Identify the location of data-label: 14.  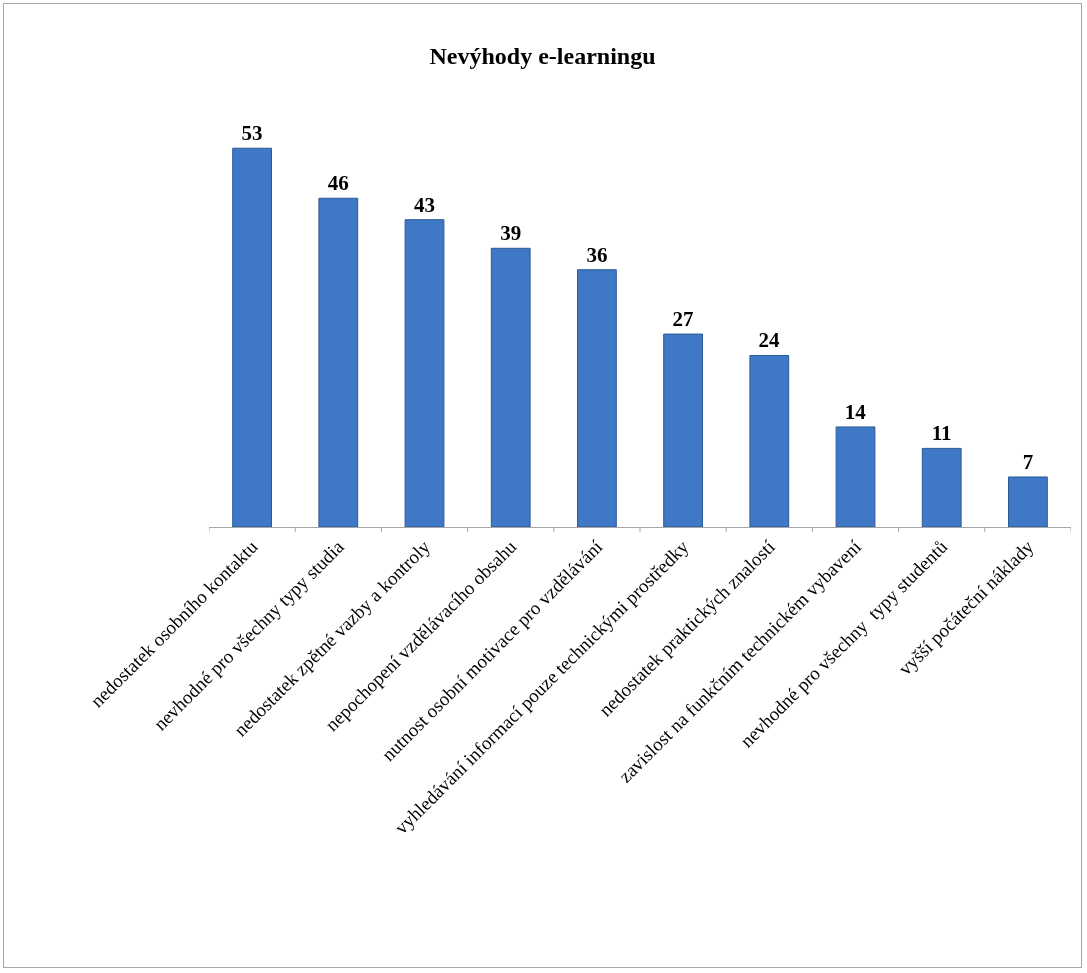
(855, 411).